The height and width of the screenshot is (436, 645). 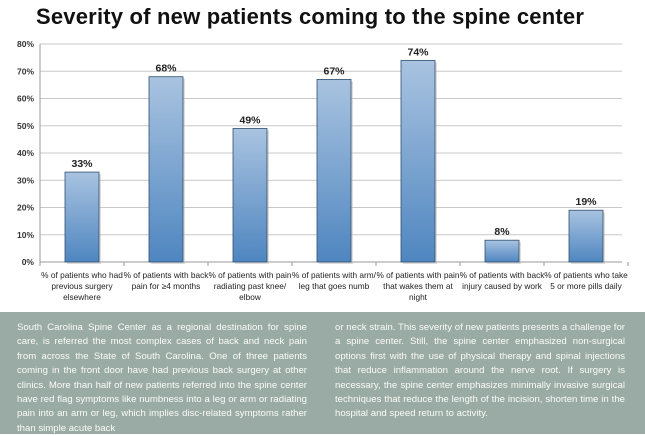 What do you see at coordinates (25, 235) in the screenshot?
I see `y-tick-label: 10%` at bounding box center [25, 235].